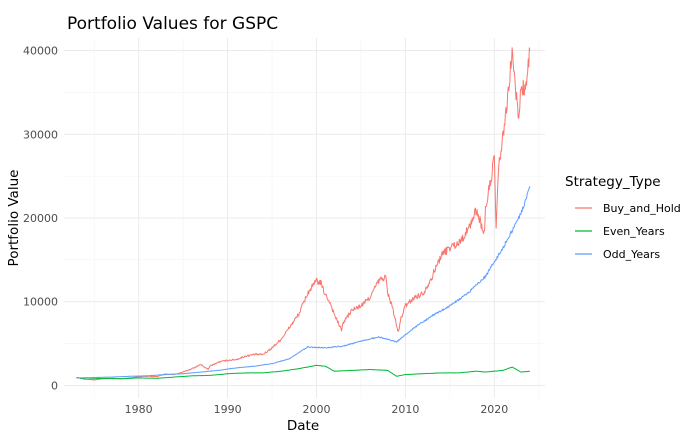 This screenshot has width=699, height=441. I want to click on y-tick-label: 10000, so click(40, 302).